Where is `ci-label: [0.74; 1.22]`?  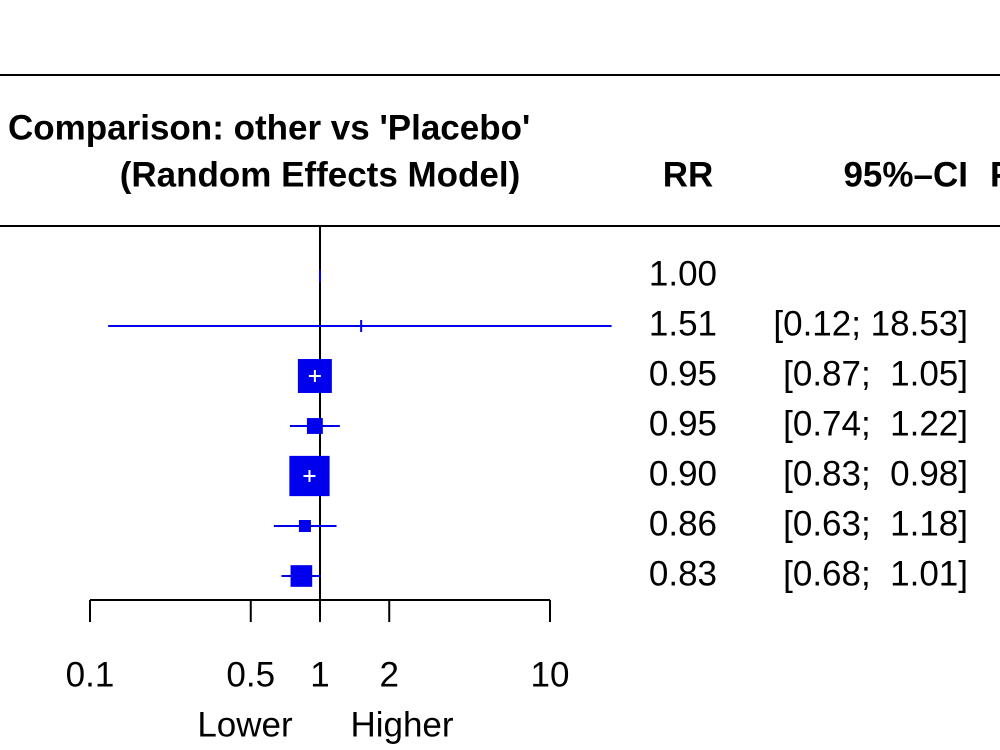
ci-label: [0.74; 1.22] is located at coordinates (875, 423).